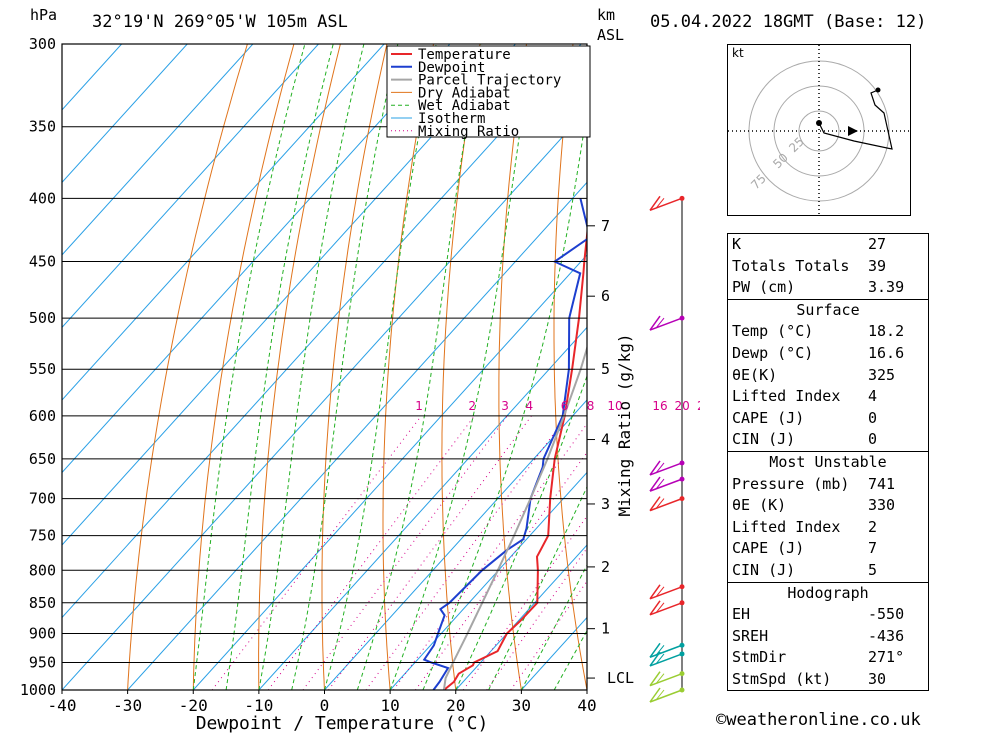  I want to click on index-value: 30, so click(877, 678).